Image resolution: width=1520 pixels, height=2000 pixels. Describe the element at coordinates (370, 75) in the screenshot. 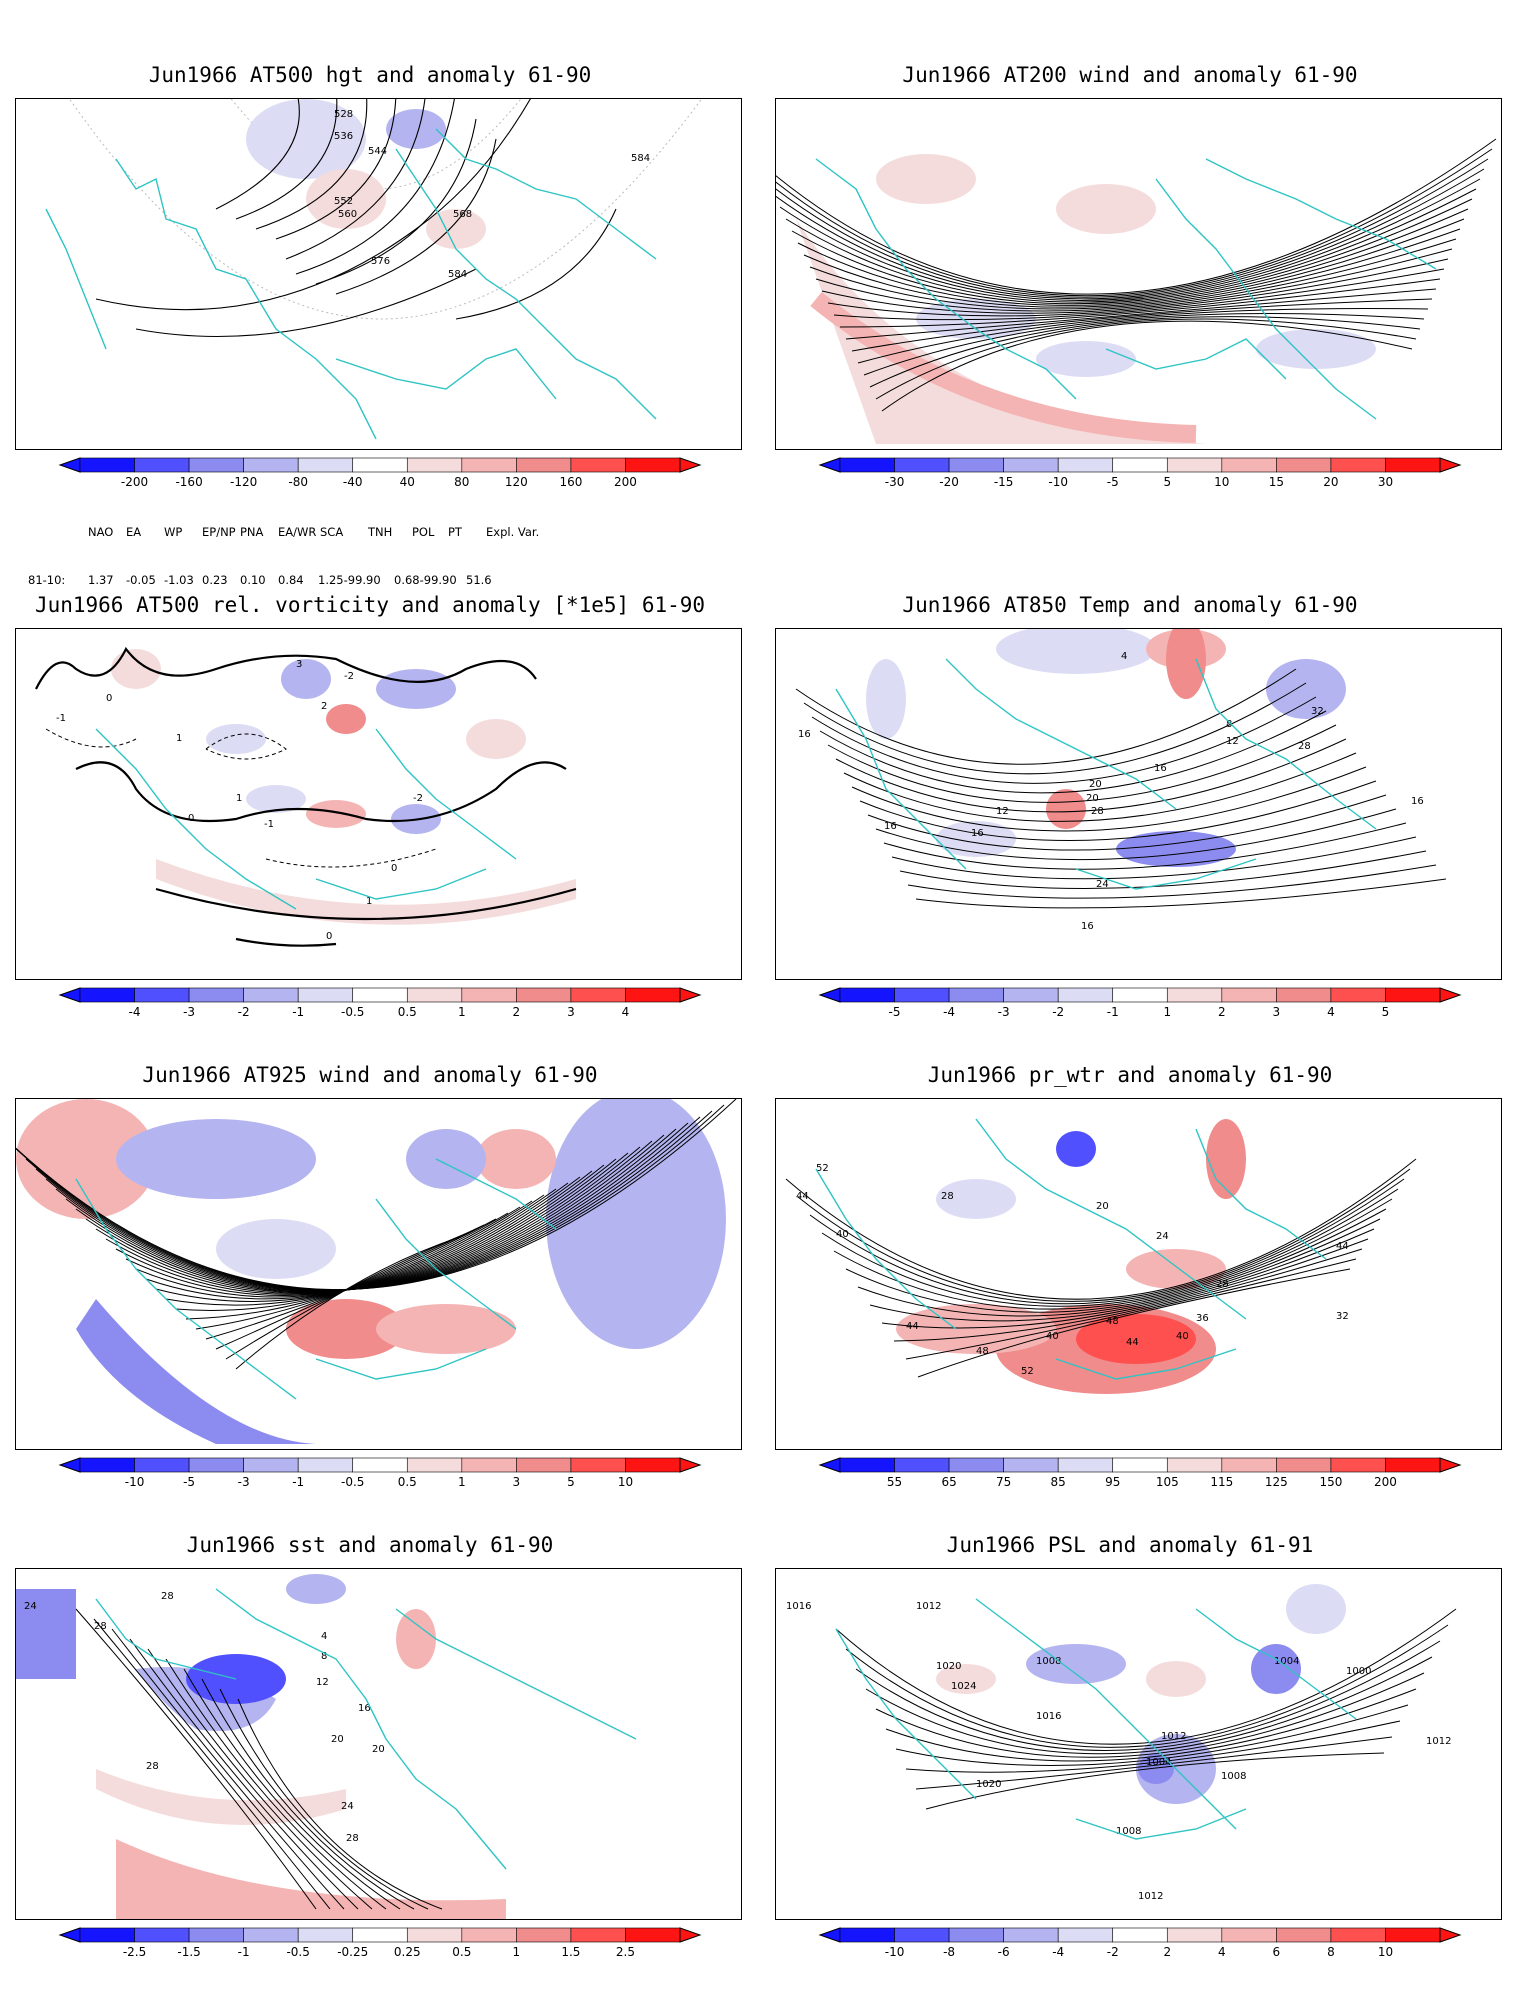

I see `panel-title: Jun1966 AT500 hgt and anomaly 61-90` at that location.